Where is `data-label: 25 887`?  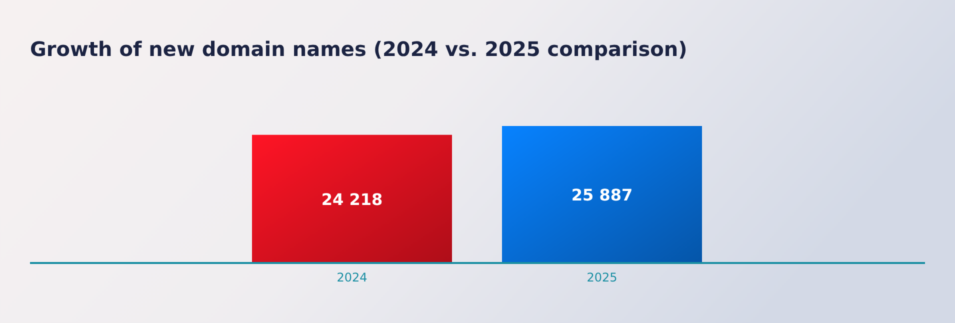 data-label: 25 887 is located at coordinates (602, 195).